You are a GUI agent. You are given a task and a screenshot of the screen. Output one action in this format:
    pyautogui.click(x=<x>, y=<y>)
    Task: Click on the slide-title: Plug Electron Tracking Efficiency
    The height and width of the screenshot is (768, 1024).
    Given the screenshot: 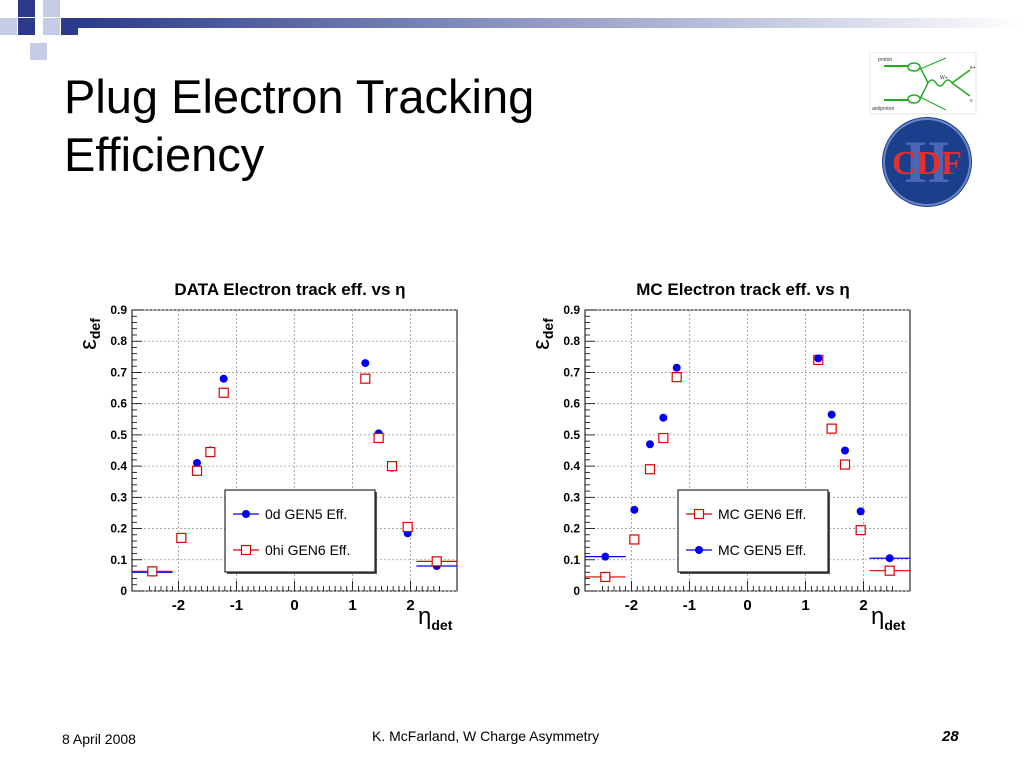 What is the action you would take?
    pyautogui.click(x=299, y=126)
    